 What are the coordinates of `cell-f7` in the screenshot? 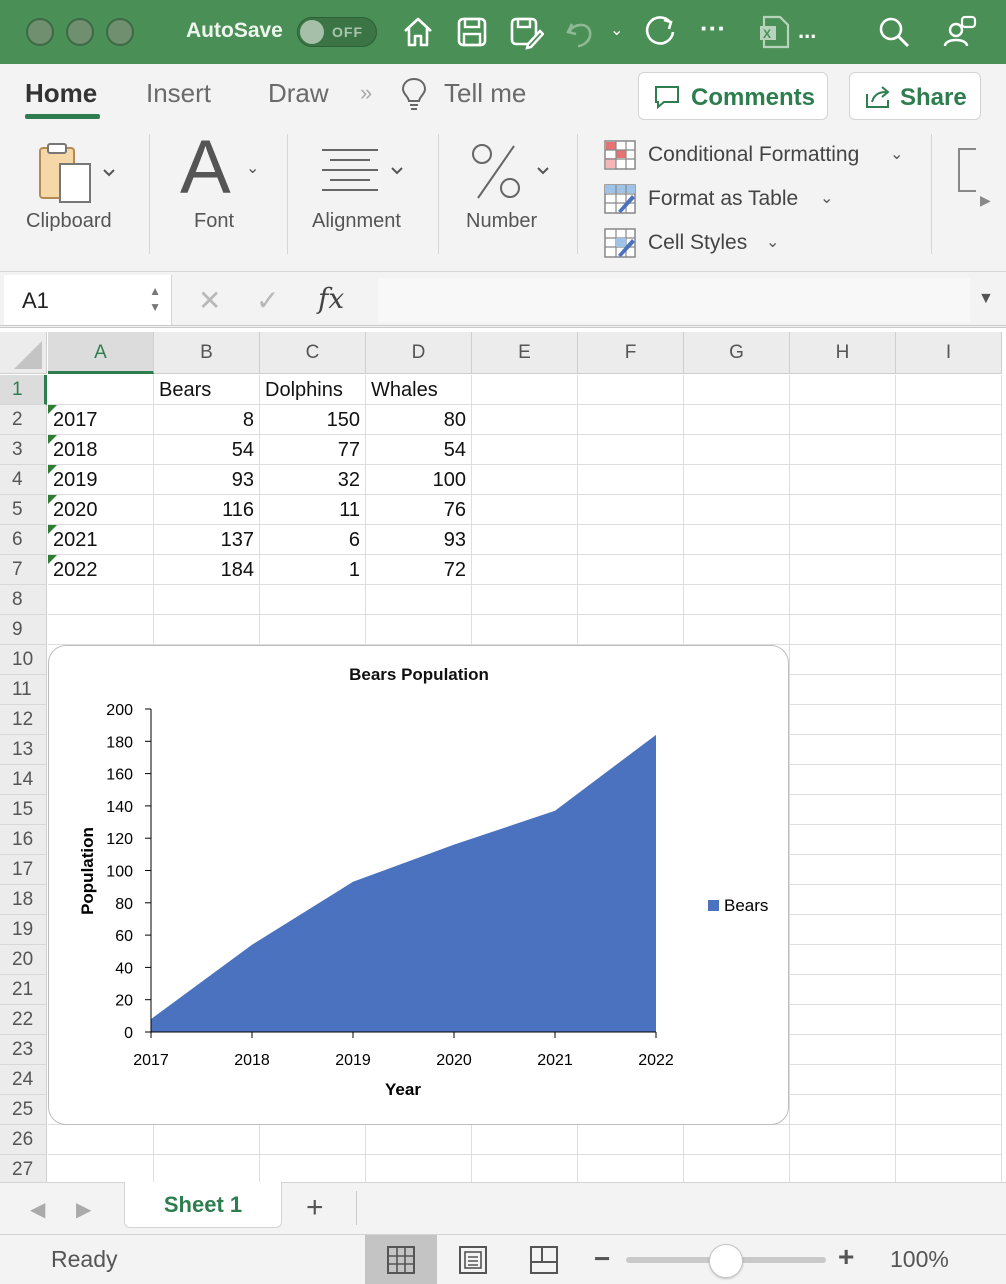 It's located at (631, 570).